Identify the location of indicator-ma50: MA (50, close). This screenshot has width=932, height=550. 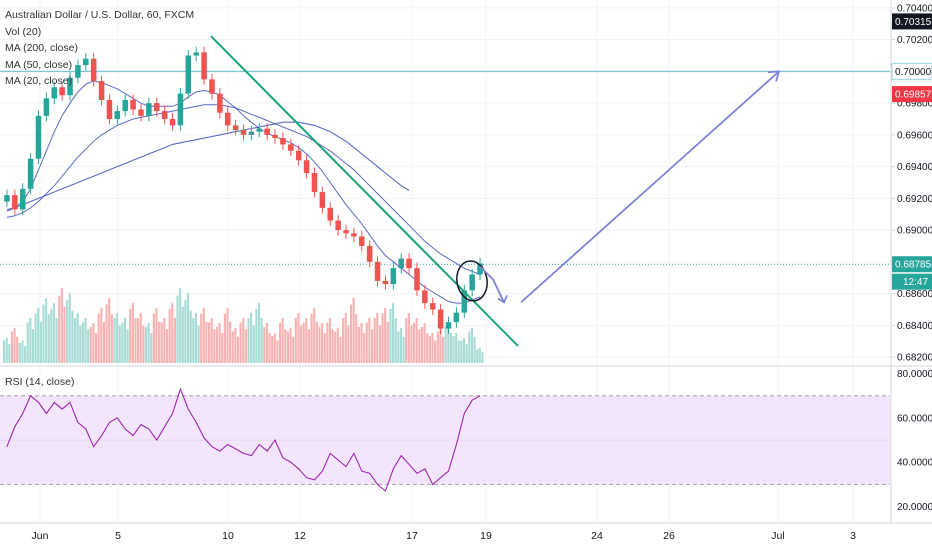
(39, 64).